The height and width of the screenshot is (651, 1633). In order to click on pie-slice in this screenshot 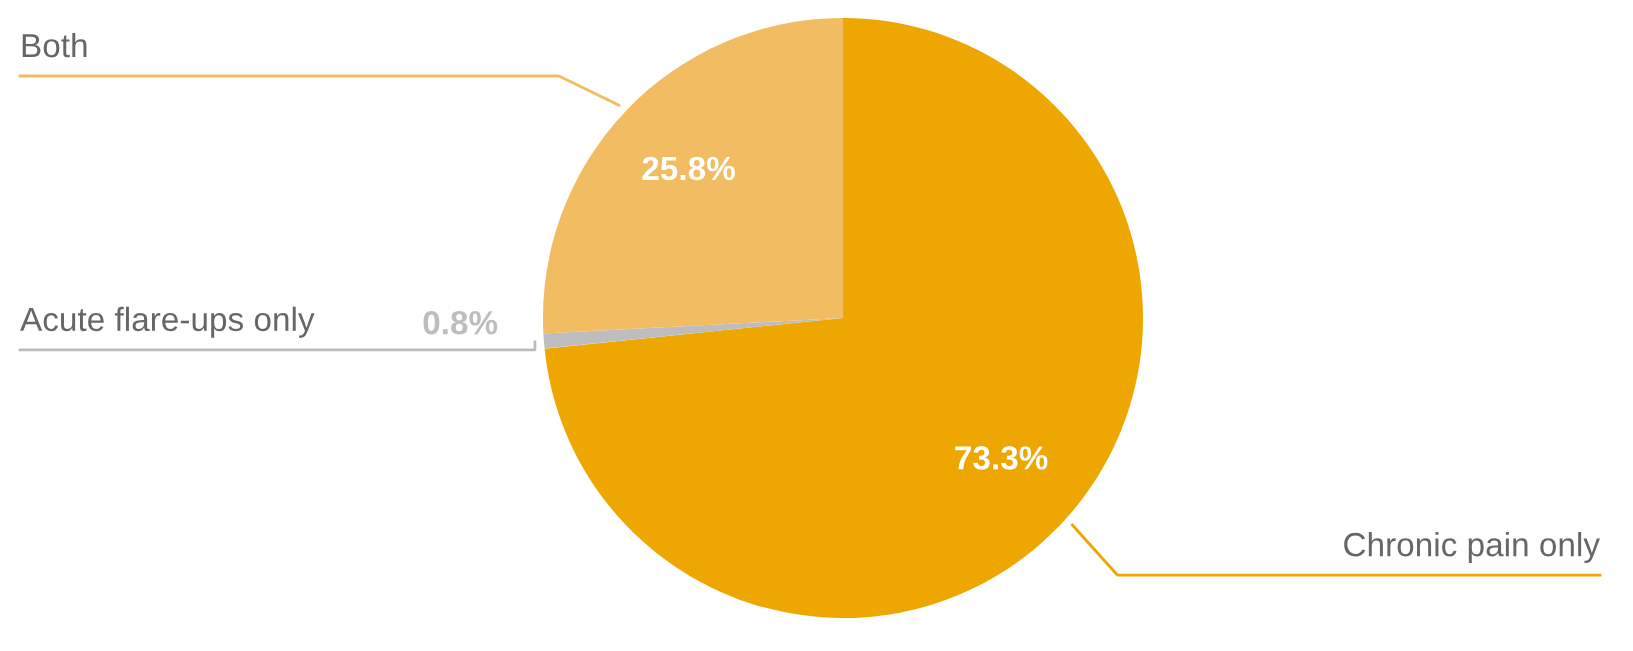, I will do `click(693, 175)`.